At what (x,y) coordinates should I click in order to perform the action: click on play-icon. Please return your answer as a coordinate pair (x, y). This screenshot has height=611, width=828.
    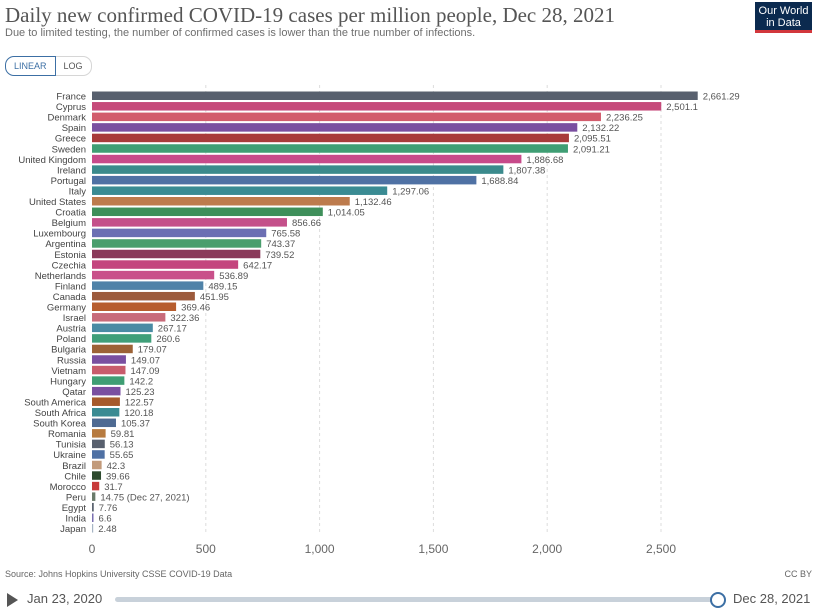
    Looking at the image, I should click on (12, 600).